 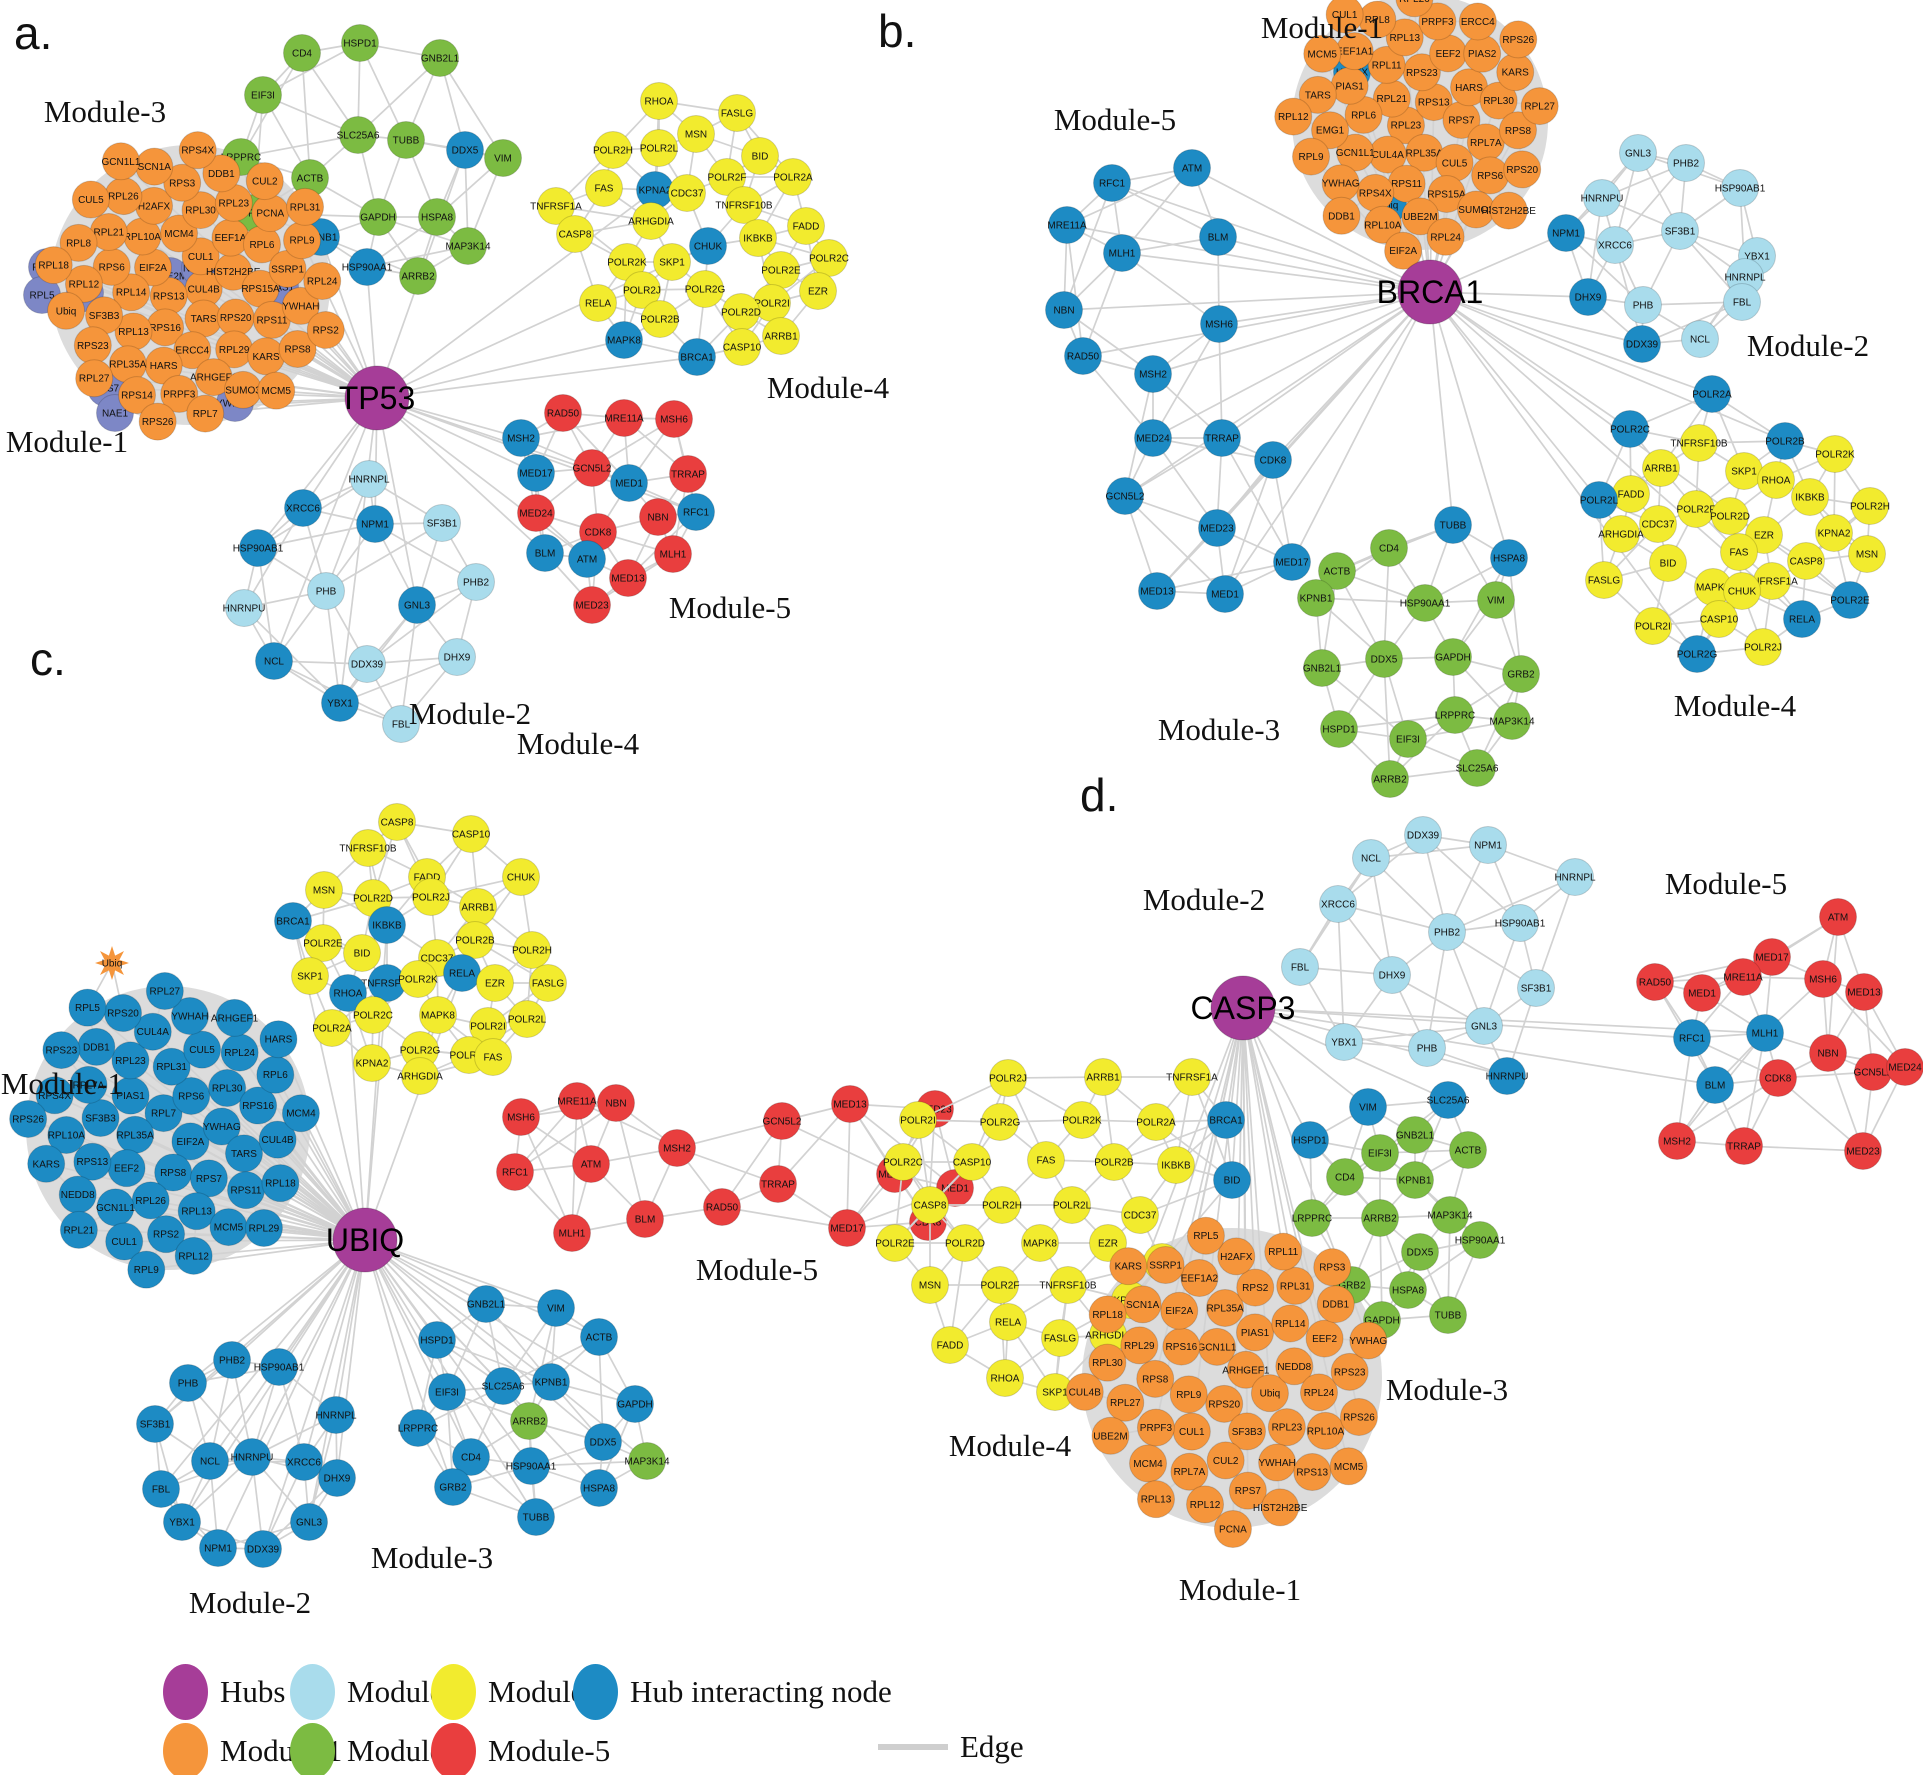 I want to click on node-label-PHB: PHB, so click(x=1643, y=306).